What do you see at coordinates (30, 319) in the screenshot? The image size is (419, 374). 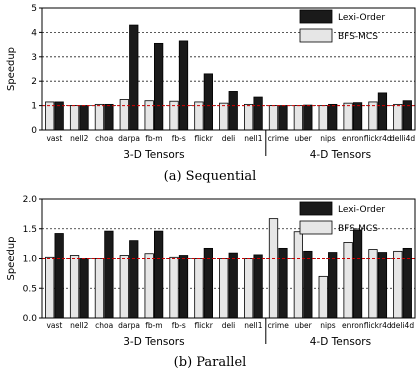 I see `y-tick-label: 0.0` at bounding box center [30, 319].